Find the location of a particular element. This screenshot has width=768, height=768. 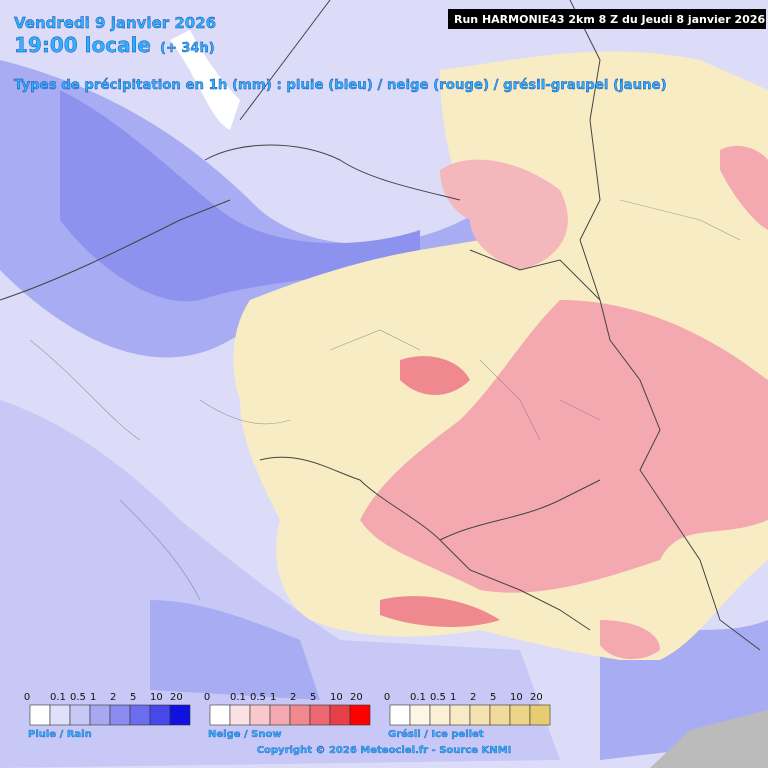

legend-title: Neige / Snow is located at coordinates (245, 734).